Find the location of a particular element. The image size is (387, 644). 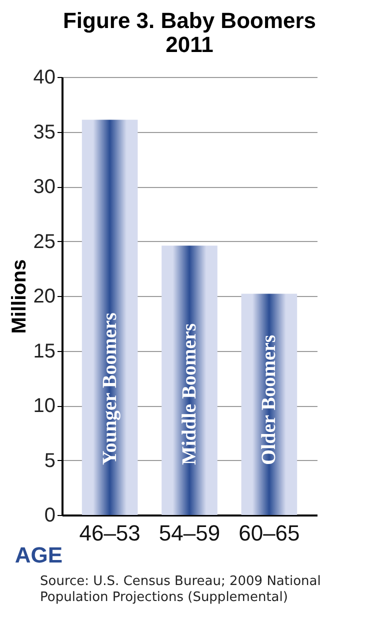

data-label: Middle Boomers is located at coordinates (189, 394).